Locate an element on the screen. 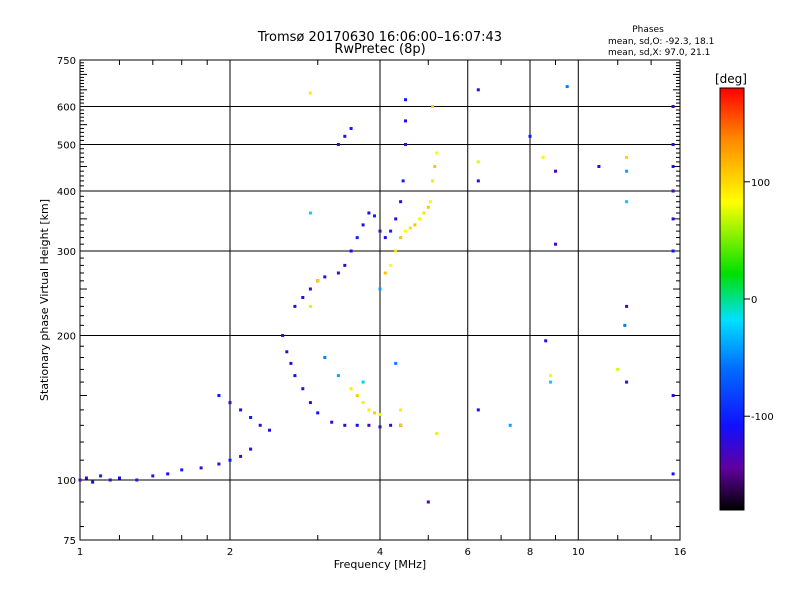 The image size is (800, 600). colorbar-tick-label: 100 is located at coordinates (760, 183).